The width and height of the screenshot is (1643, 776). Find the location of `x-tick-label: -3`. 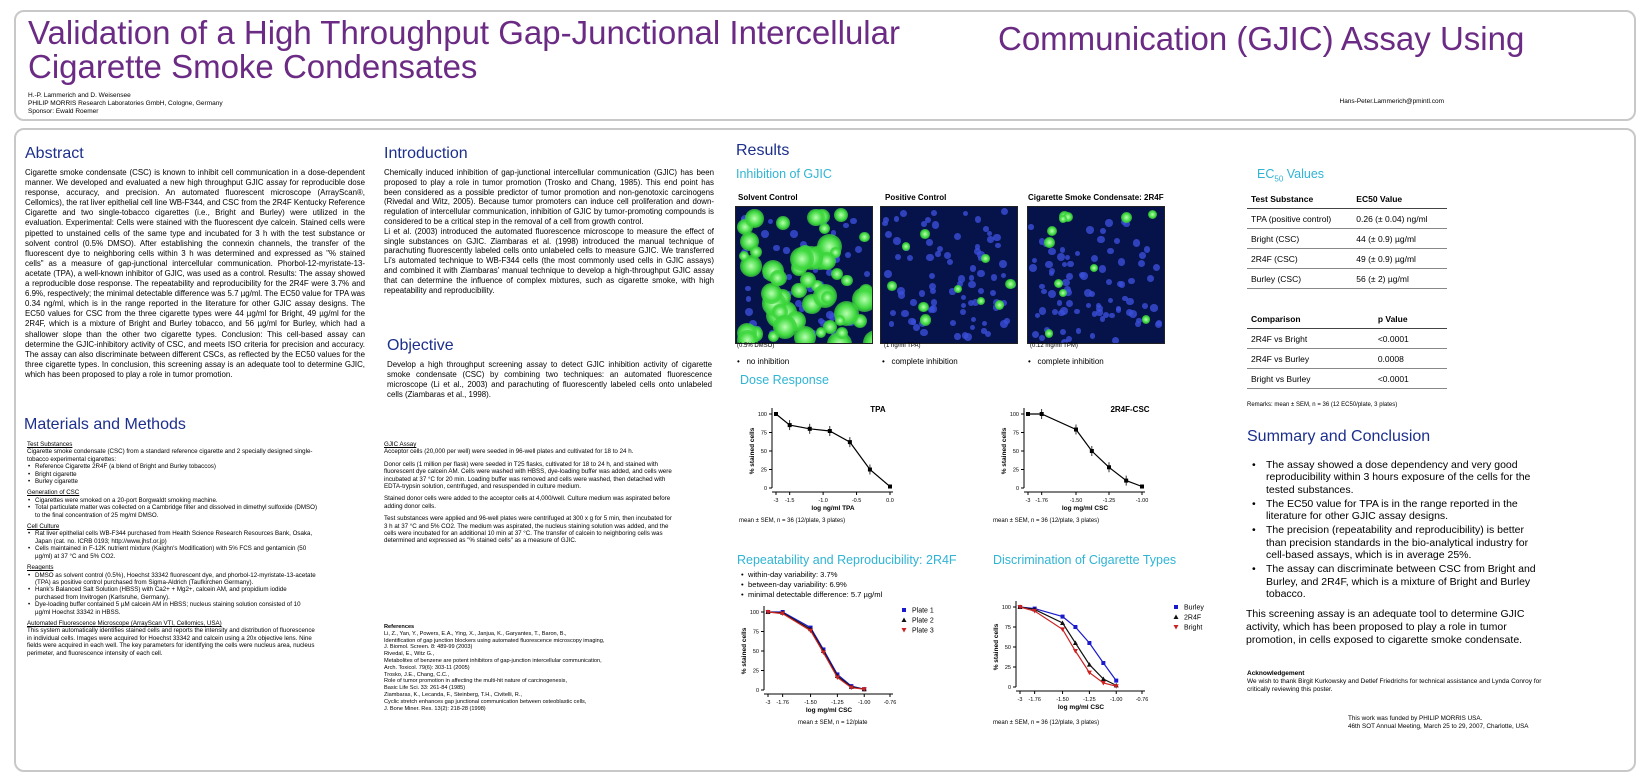

x-tick-label: -3 is located at coordinates (1020, 700).